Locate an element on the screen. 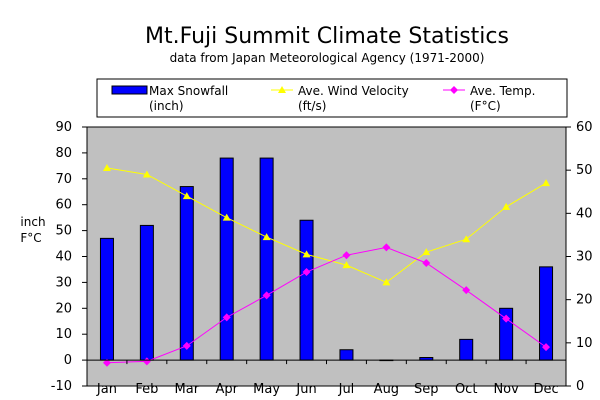  bar-mar is located at coordinates (186, 273).